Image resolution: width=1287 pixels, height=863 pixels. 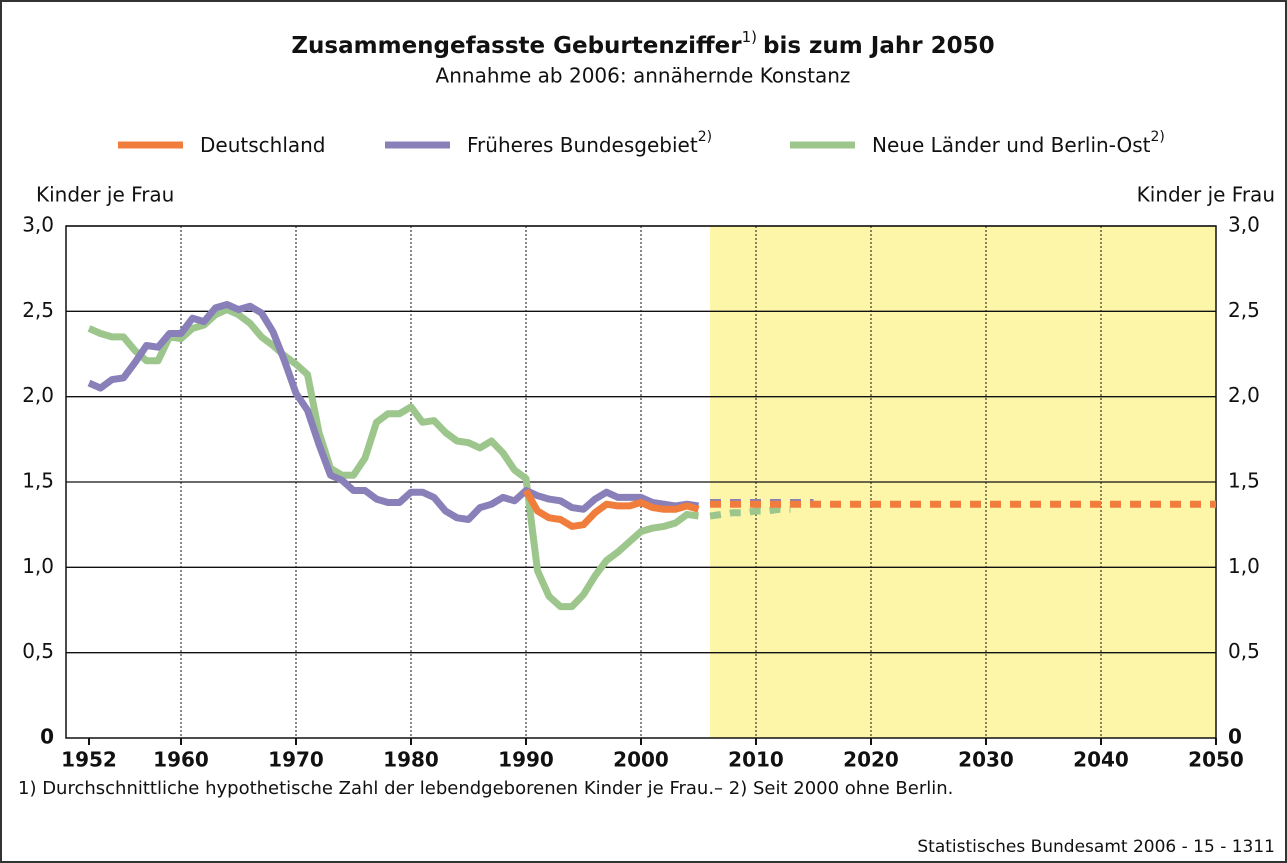 What do you see at coordinates (38, 310) in the screenshot?
I see `y-tick-label: 2,5` at bounding box center [38, 310].